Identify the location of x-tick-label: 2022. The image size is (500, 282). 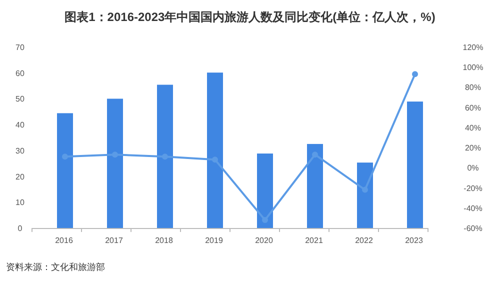
(364, 240).